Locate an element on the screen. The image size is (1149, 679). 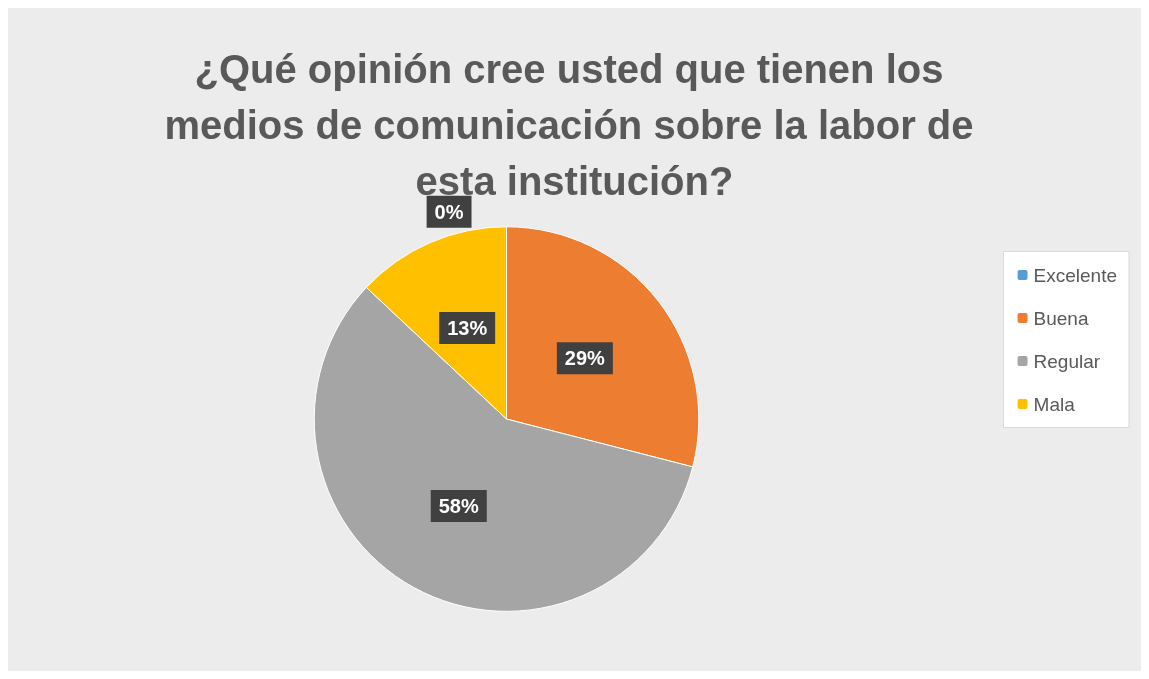
legend-label: Mala is located at coordinates (1054, 404).